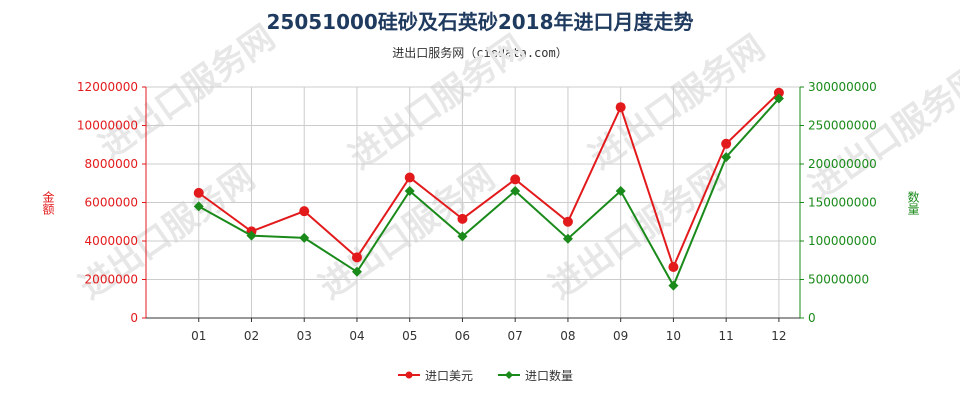  I want to click on legend: 进口美元 进口数量, so click(485, 375).